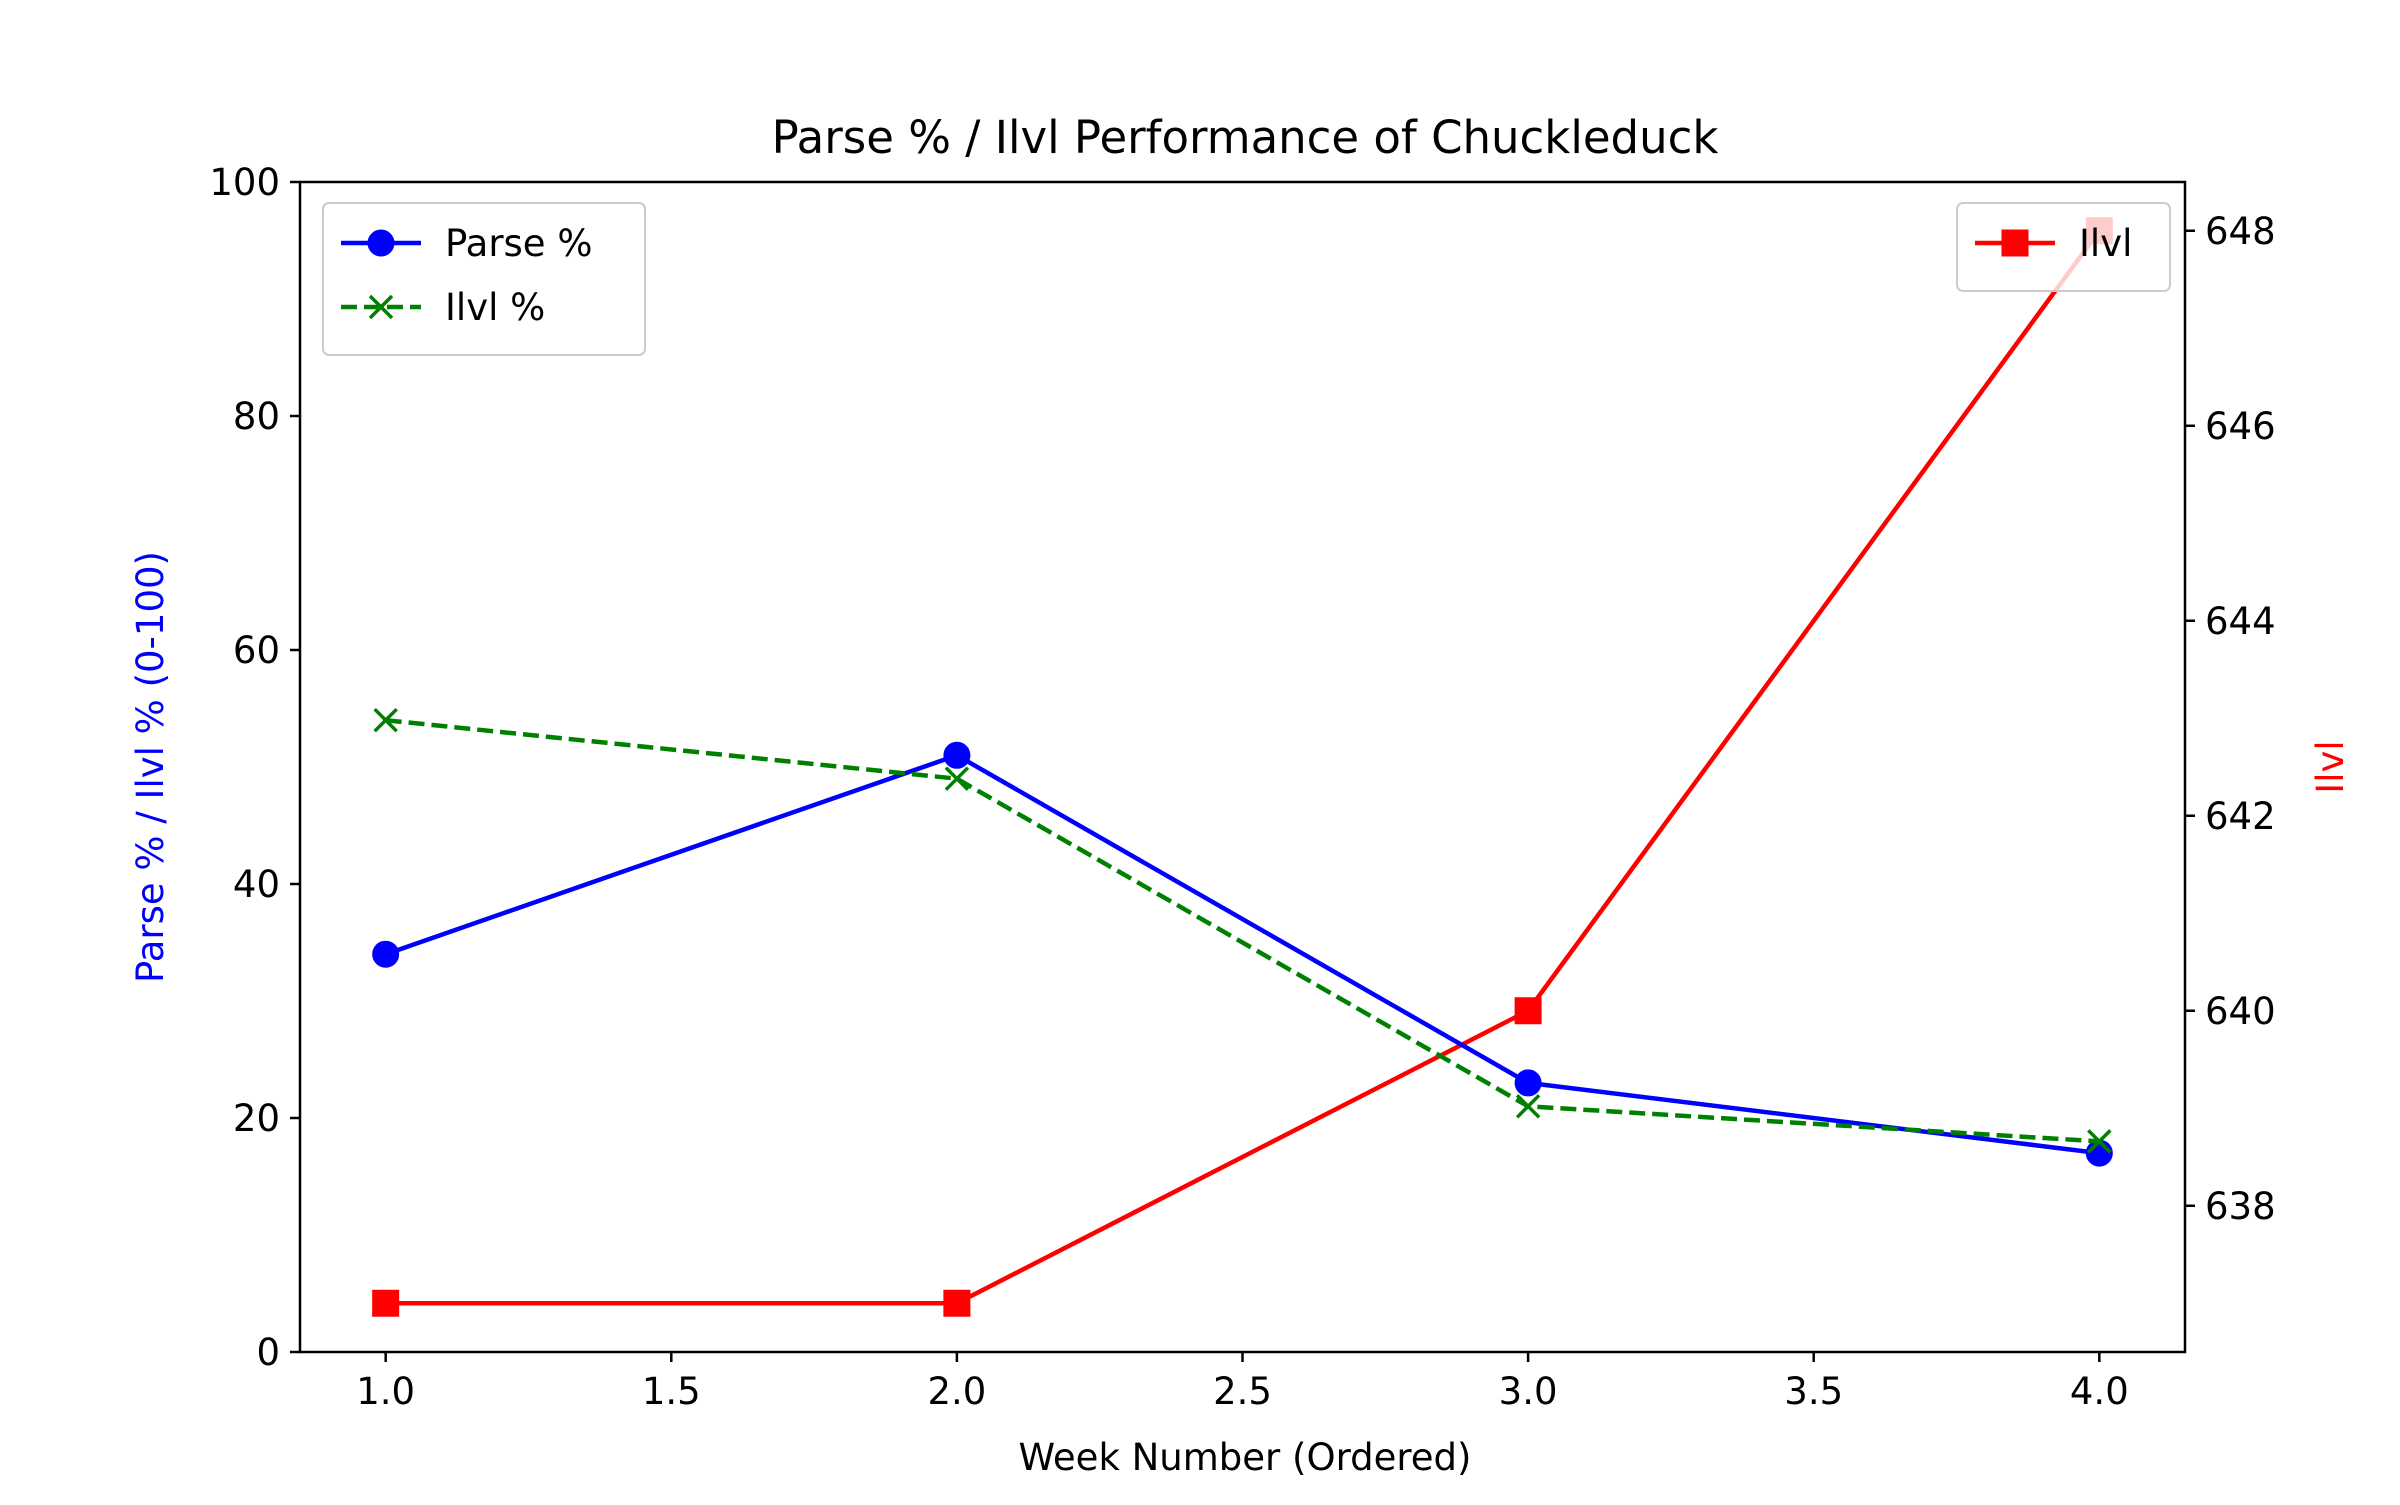 This screenshot has height=1505, width=2400. What do you see at coordinates (484, 279) in the screenshot?
I see `legend-left: Parse % Ilvl %` at bounding box center [484, 279].